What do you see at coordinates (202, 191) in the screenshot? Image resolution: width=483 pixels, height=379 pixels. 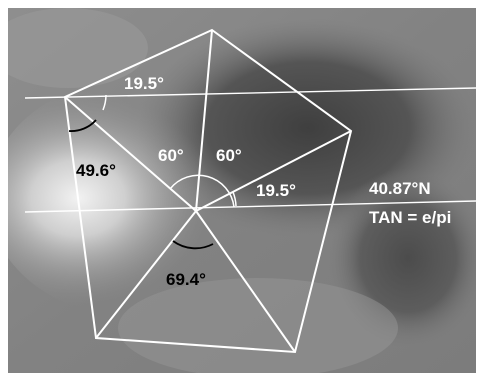 I see `arc-center-angles` at bounding box center [202, 191].